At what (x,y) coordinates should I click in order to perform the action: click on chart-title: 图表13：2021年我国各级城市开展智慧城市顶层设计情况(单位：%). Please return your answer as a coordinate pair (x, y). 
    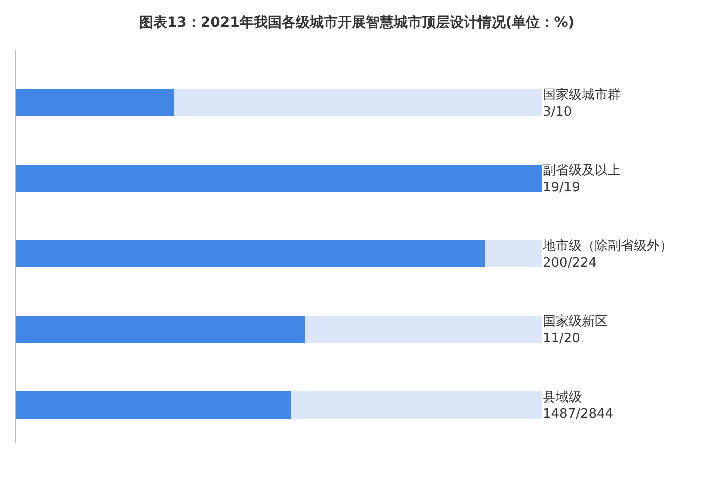
    Looking at the image, I should click on (357, 23).